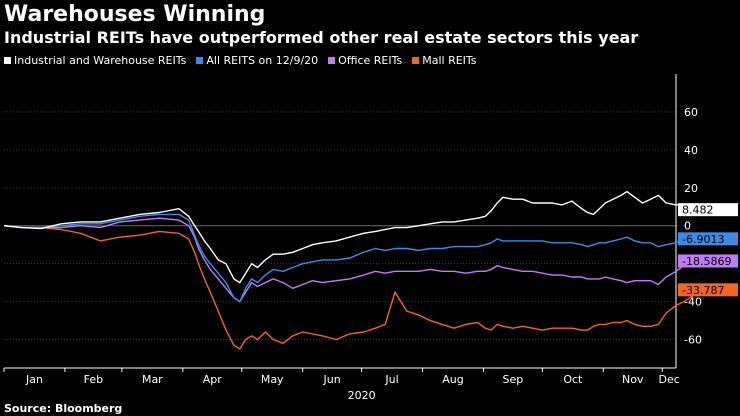 This screenshot has height=416, width=740. Describe the element at coordinates (362, 395) in the screenshot. I see `x-axis-year-label: 2020` at that location.